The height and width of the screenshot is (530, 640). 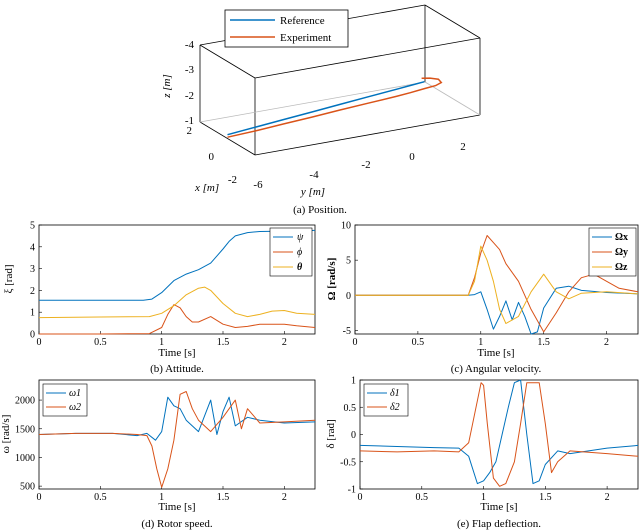 I want to click on y-axis-label: ξ [rad], so click(x=9, y=278).